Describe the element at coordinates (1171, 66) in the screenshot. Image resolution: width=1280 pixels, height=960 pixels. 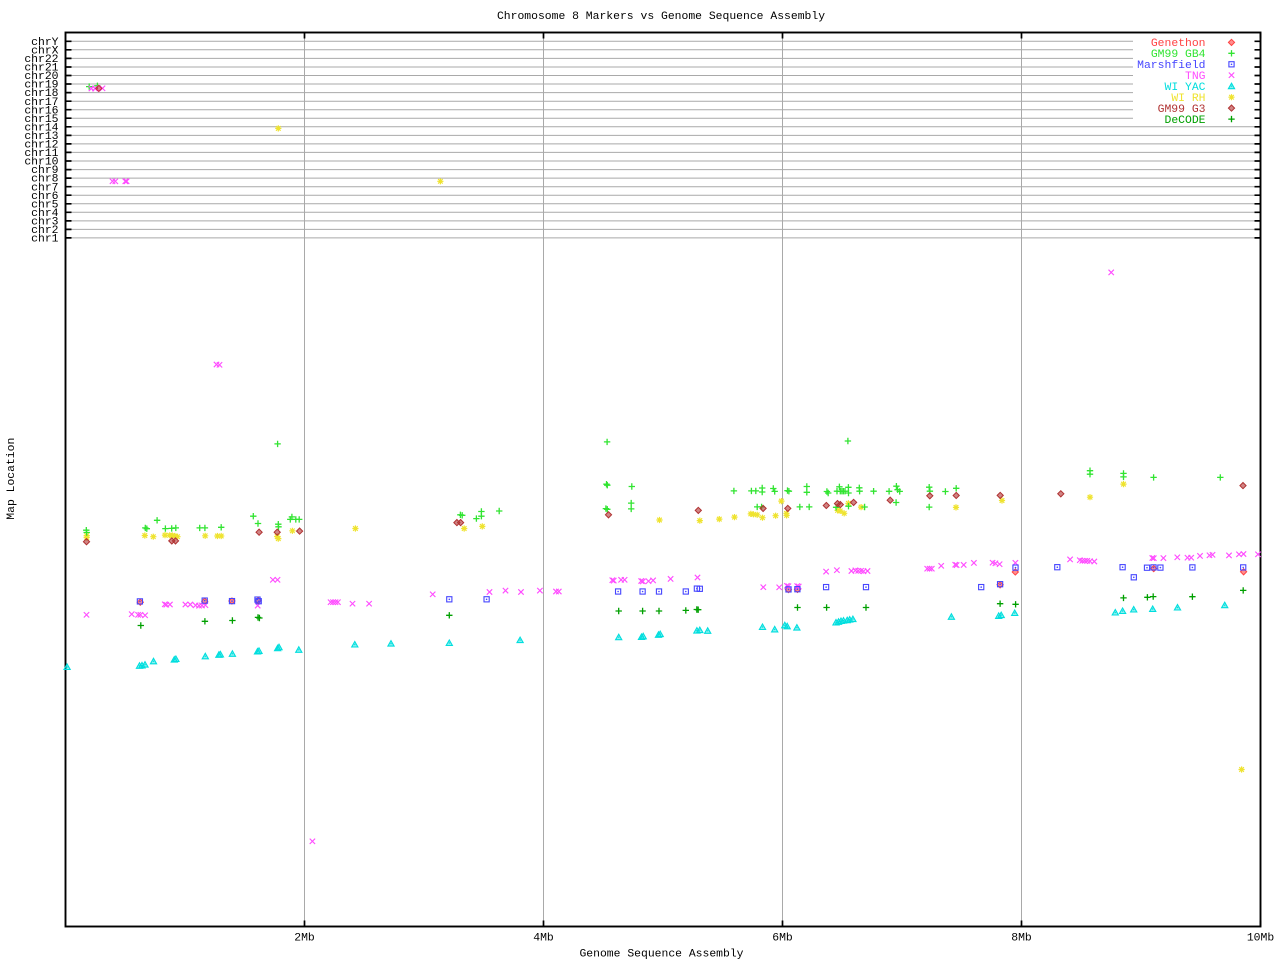
I see `svg-text: Marshfield` at that location.